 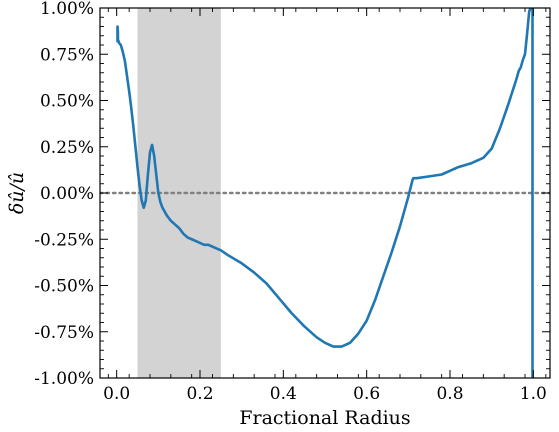 I want to click on y-tick-label: 0.50%, so click(x=67, y=102).